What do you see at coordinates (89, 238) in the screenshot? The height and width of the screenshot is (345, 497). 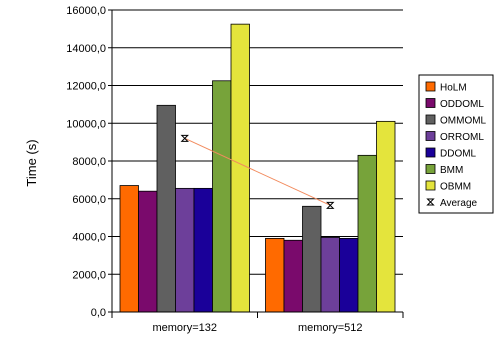 I see `y-tick-label: 4000,0` at bounding box center [89, 238].